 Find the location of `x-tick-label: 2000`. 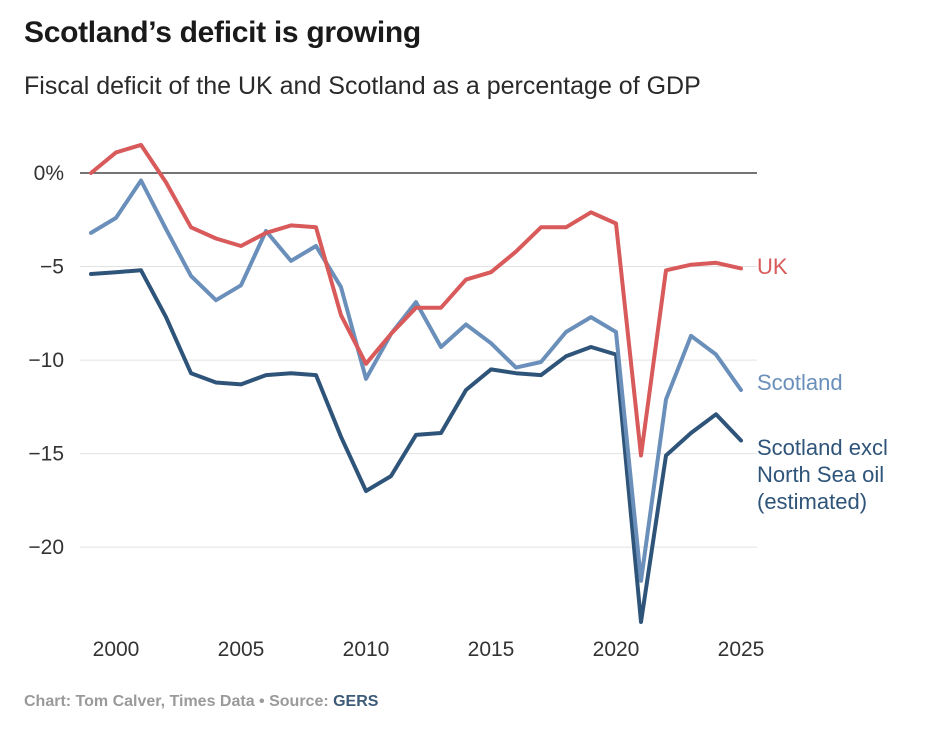

x-tick-label: 2000 is located at coordinates (116, 649).